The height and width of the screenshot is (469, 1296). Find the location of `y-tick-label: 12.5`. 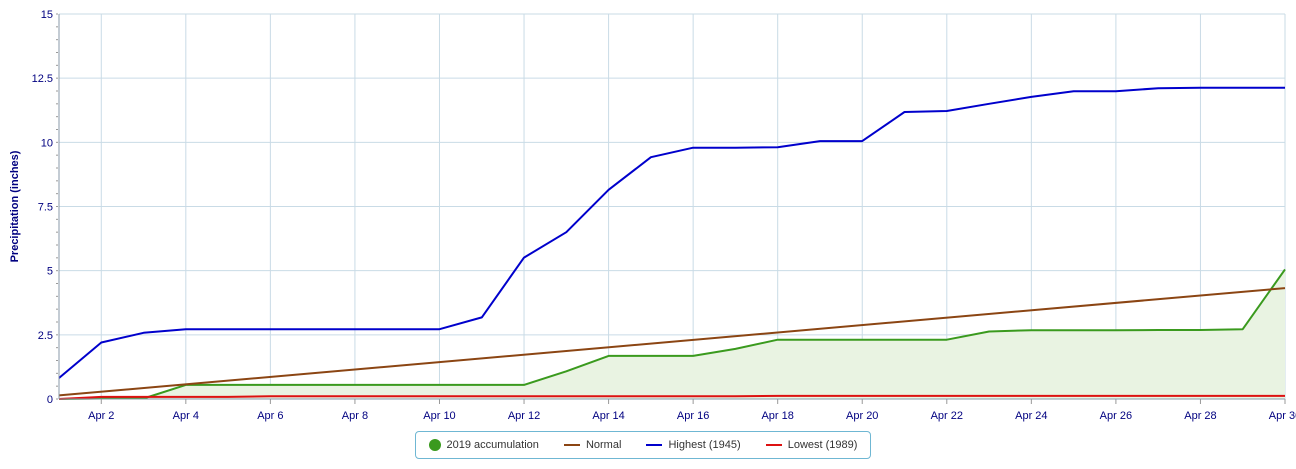

y-tick-label: 12.5 is located at coordinates (42, 79).